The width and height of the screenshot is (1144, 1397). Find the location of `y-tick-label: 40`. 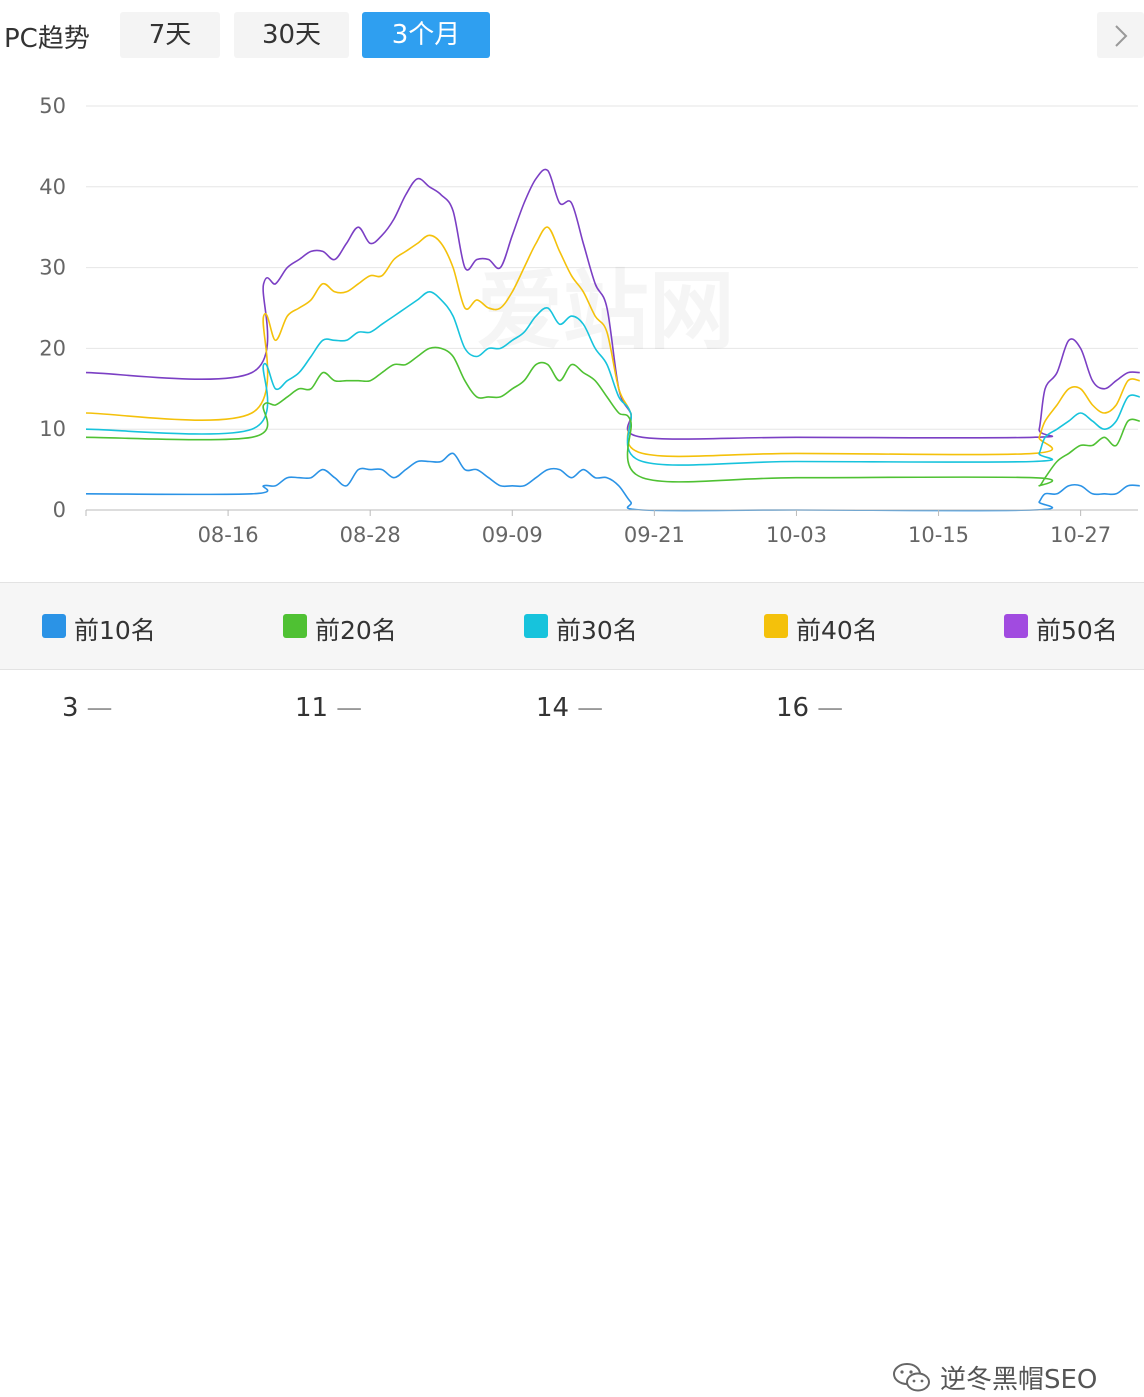

y-tick-label: 40 is located at coordinates (52, 187).